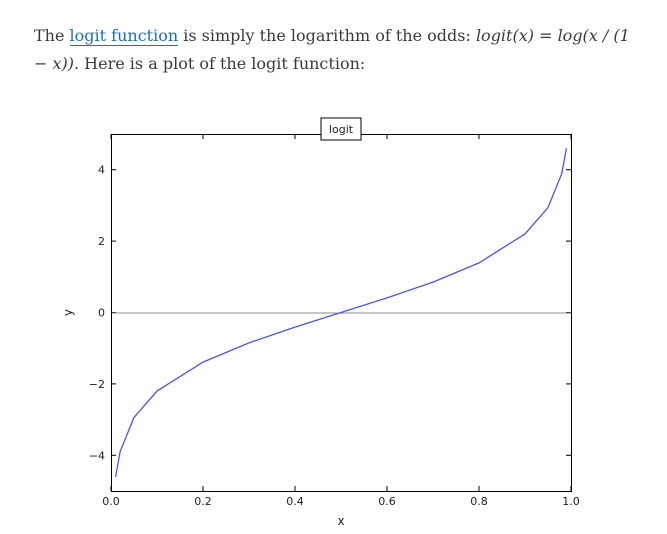  What do you see at coordinates (97, 384) in the screenshot?
I see `y-tick-label: −2` at bounding box center [97, 384].